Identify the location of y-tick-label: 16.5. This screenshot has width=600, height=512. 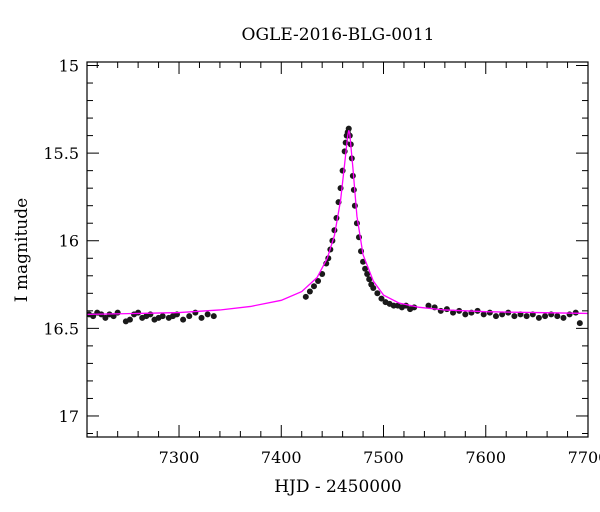
(61, 328).